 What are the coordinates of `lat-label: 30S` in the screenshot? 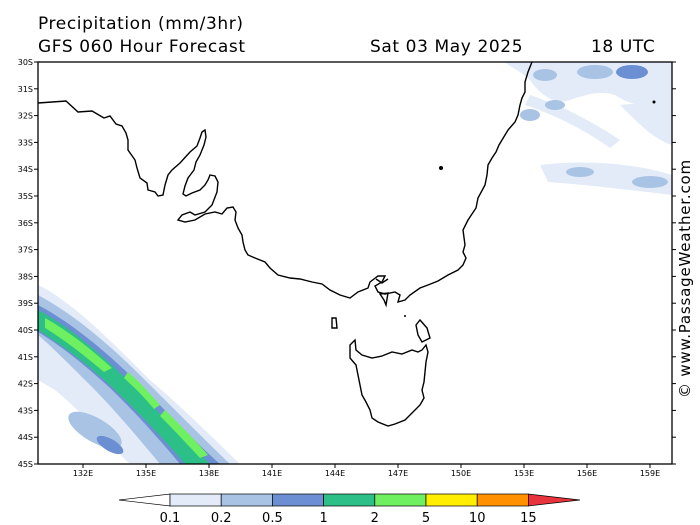 It's located at (25, 62).